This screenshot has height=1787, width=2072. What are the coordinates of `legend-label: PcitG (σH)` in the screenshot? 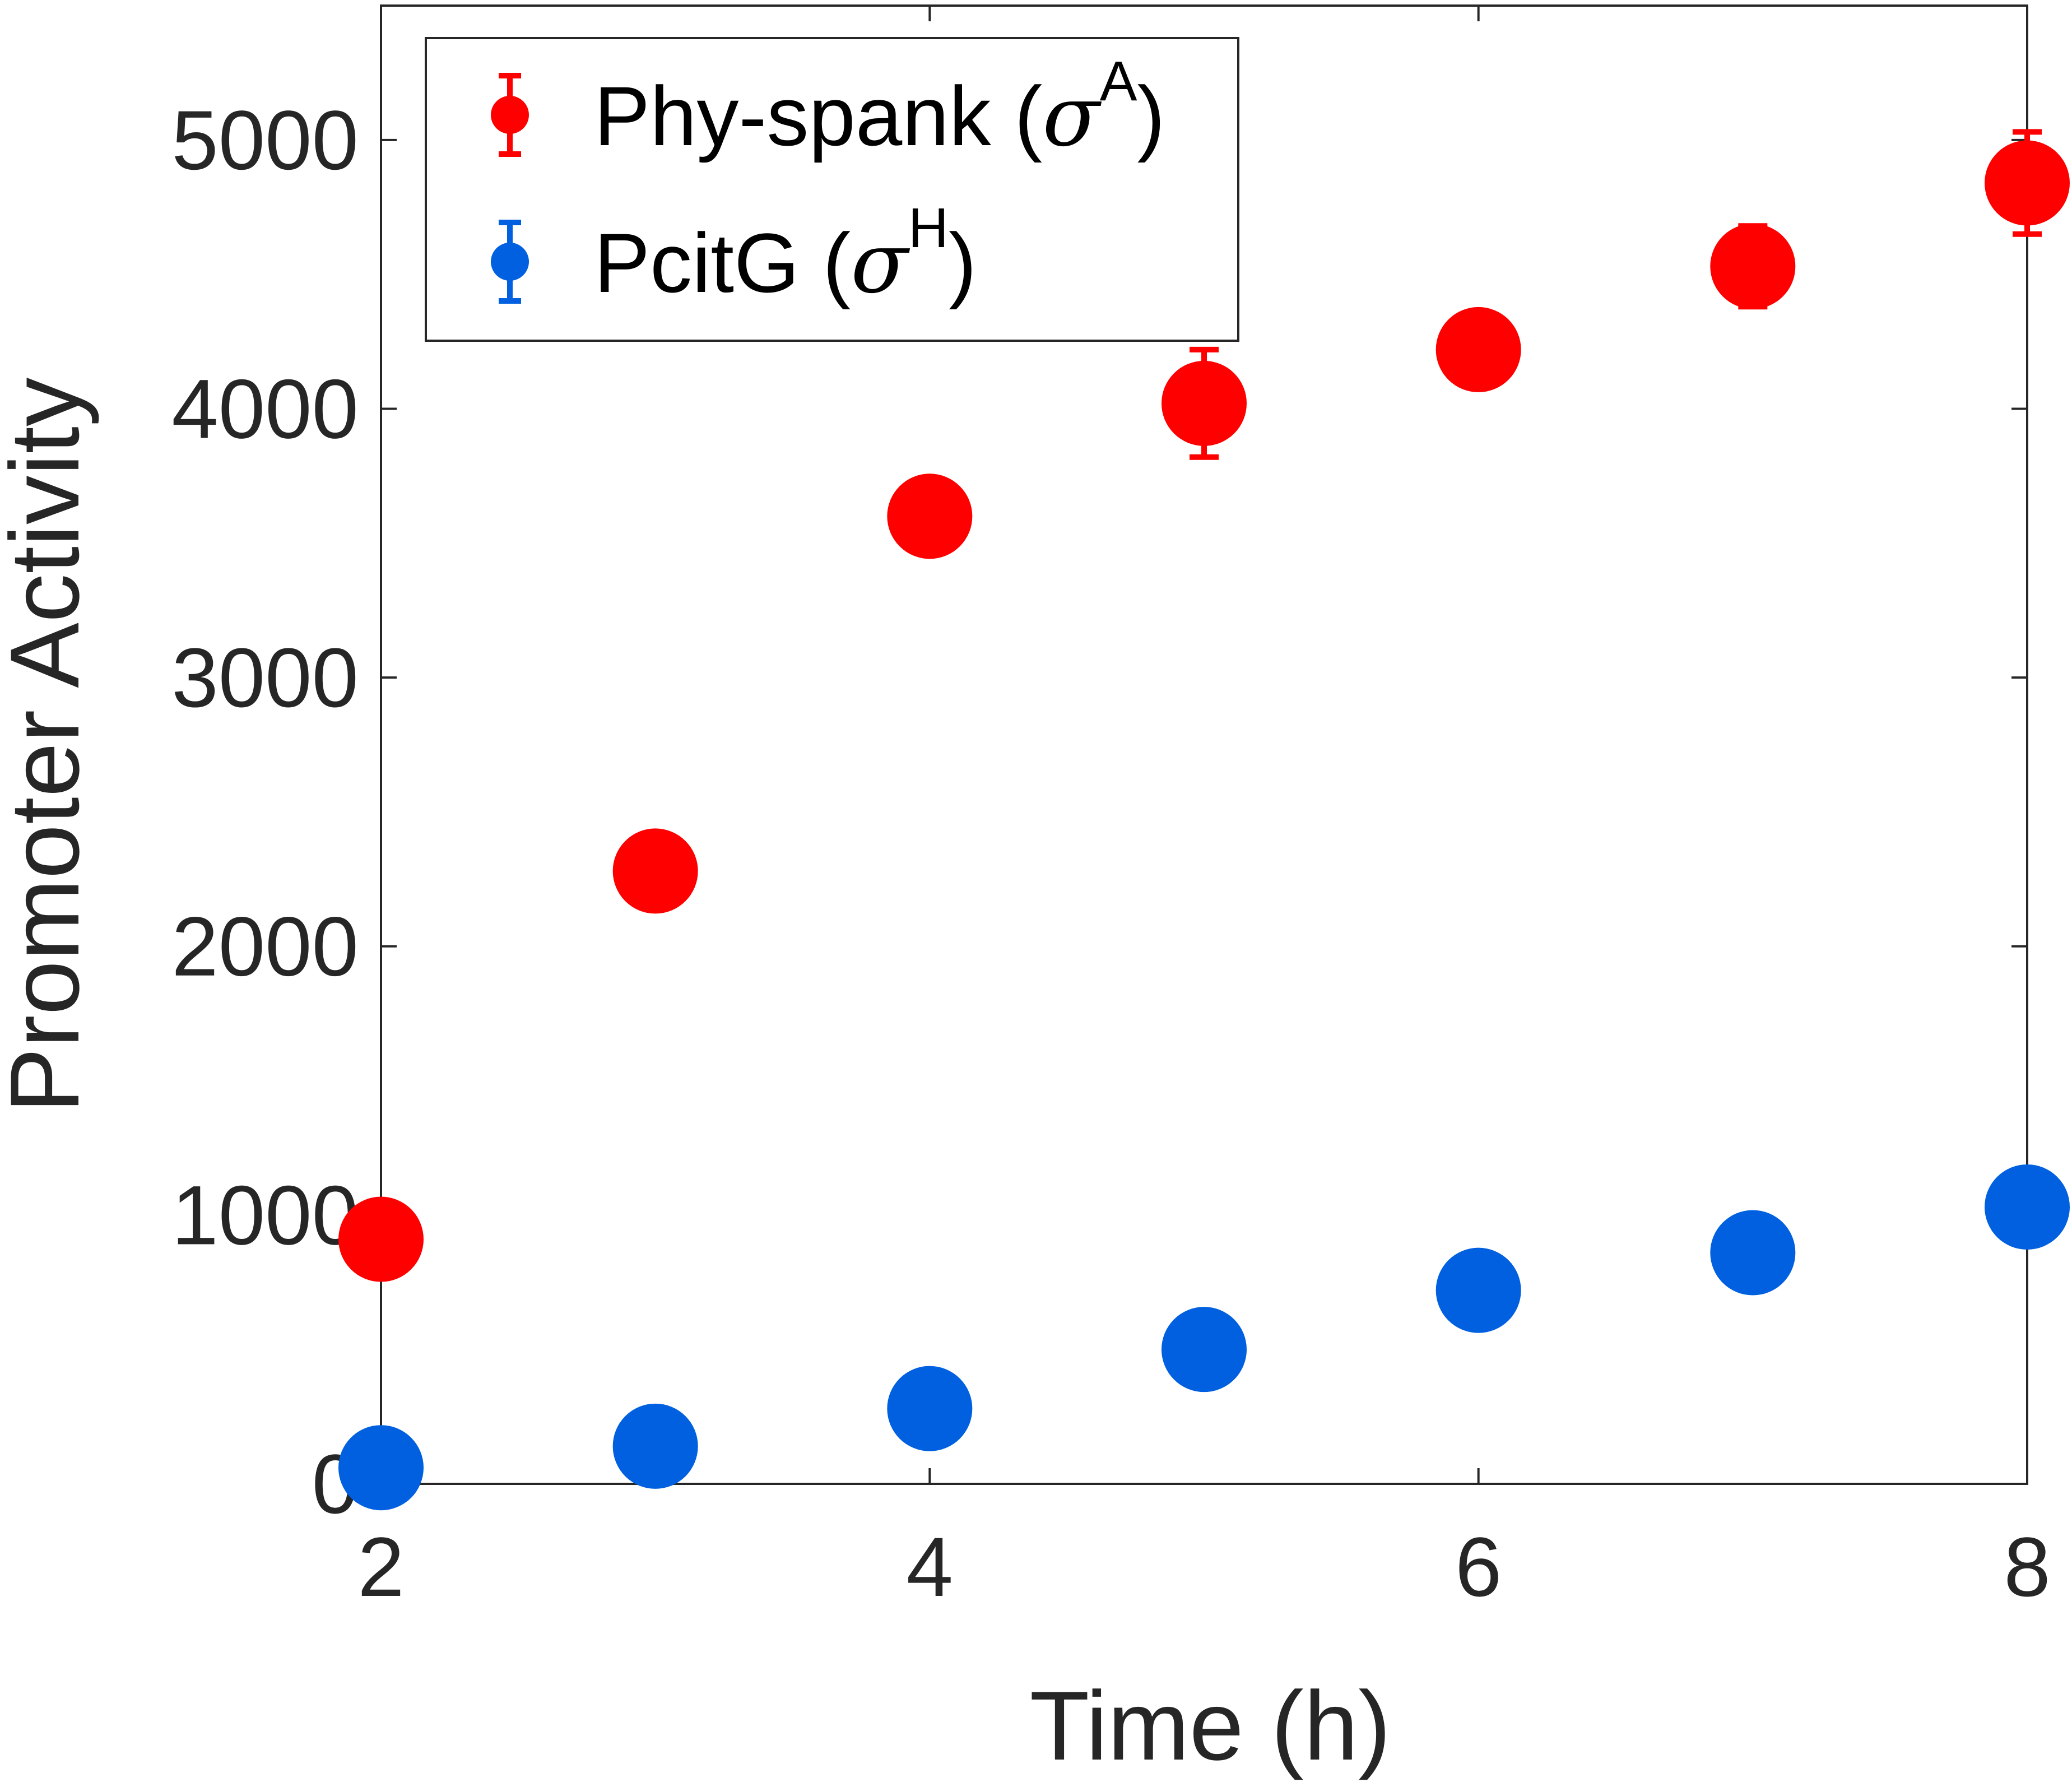 It's located at (785, 254).